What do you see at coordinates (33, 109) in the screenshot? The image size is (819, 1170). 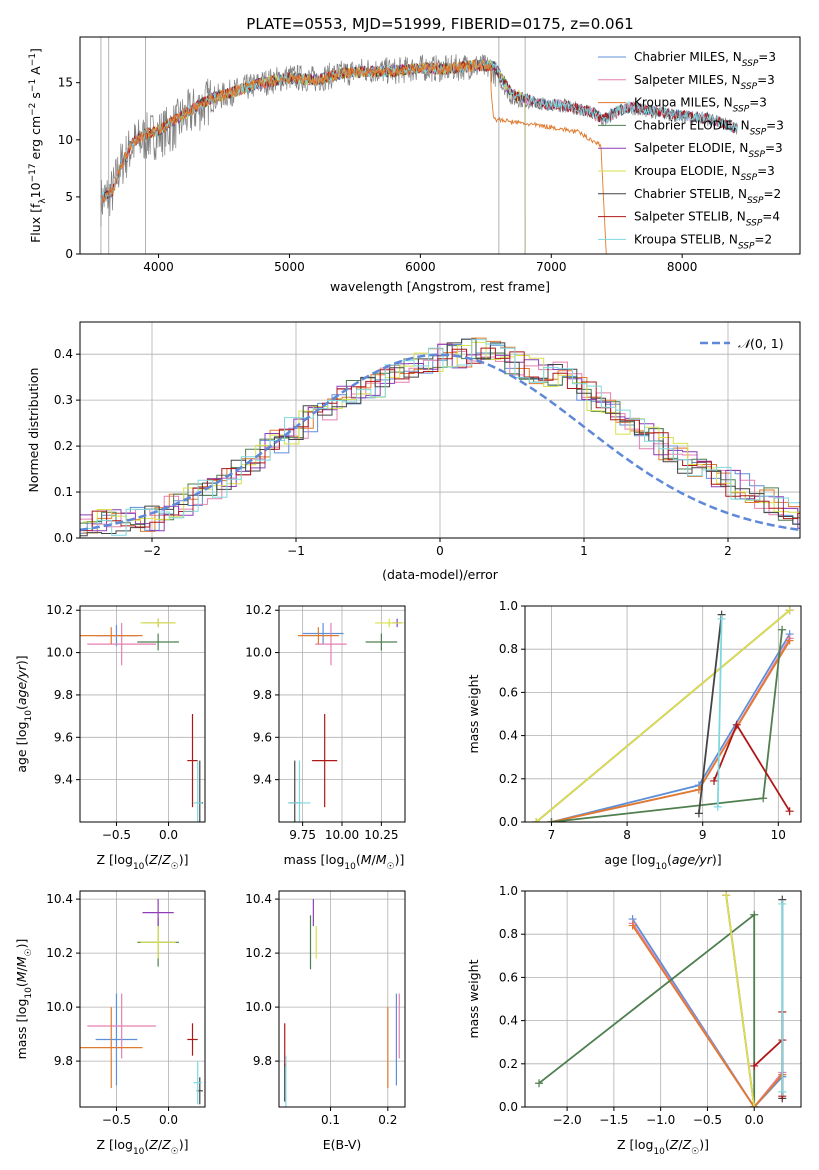 I see `label-part: −2` at bounding box center [33, 109].